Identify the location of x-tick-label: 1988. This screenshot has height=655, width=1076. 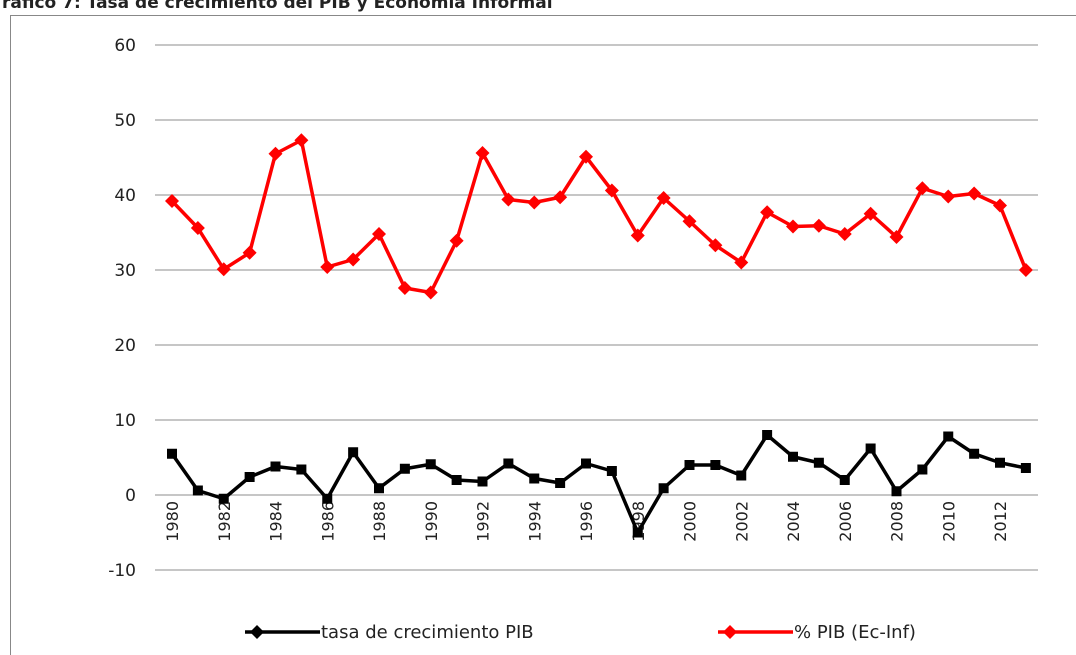
(379, 521).